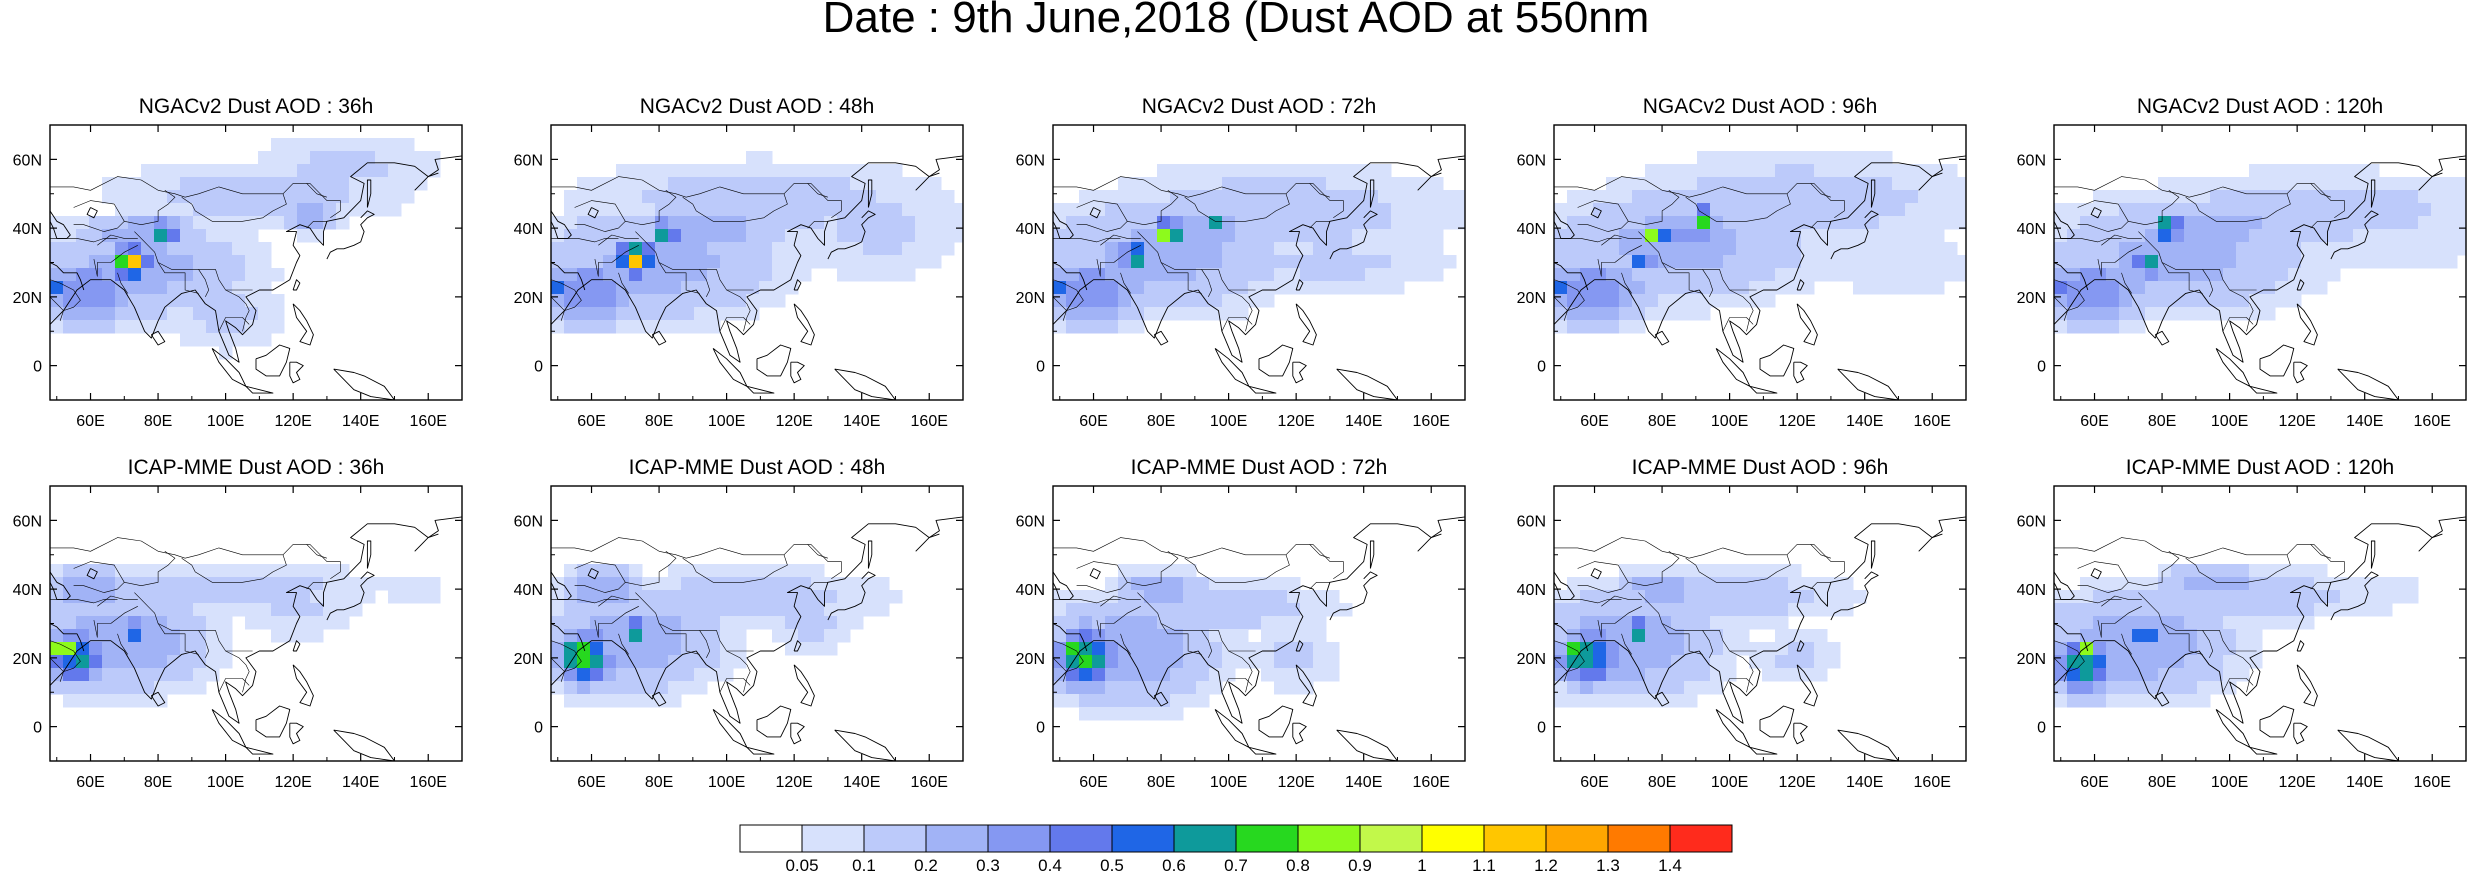  I want to click on y-tick-label: 0, so click(538, 367).